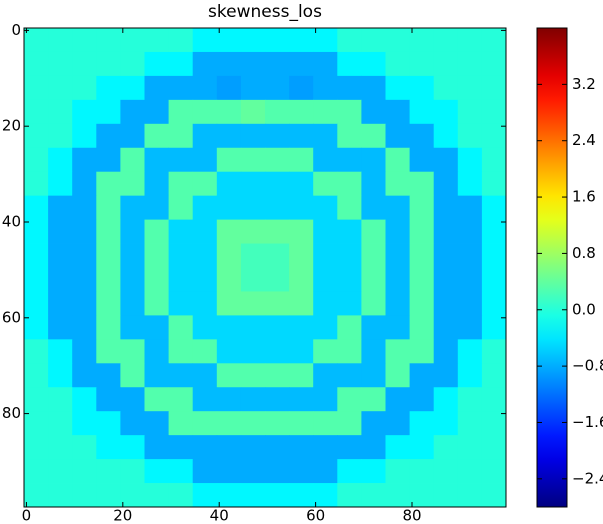 This screenshot has height=524, width=603. What do you see at coordinates (16, 30) in the screenshot?
I see `y-tick-label: 0` at bounding box center [16, 30].